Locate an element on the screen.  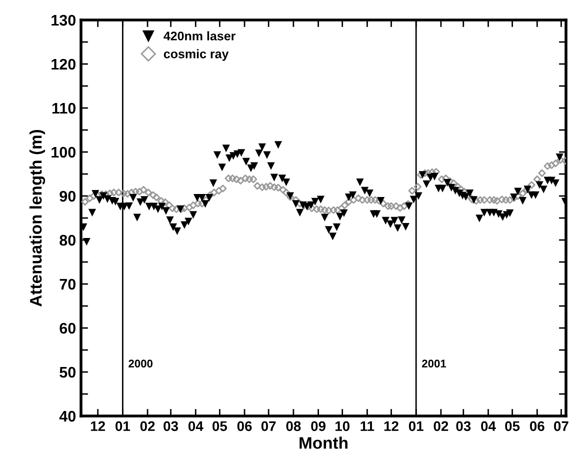
legend-label: cosmic ray is located at coordinates (196, 55).